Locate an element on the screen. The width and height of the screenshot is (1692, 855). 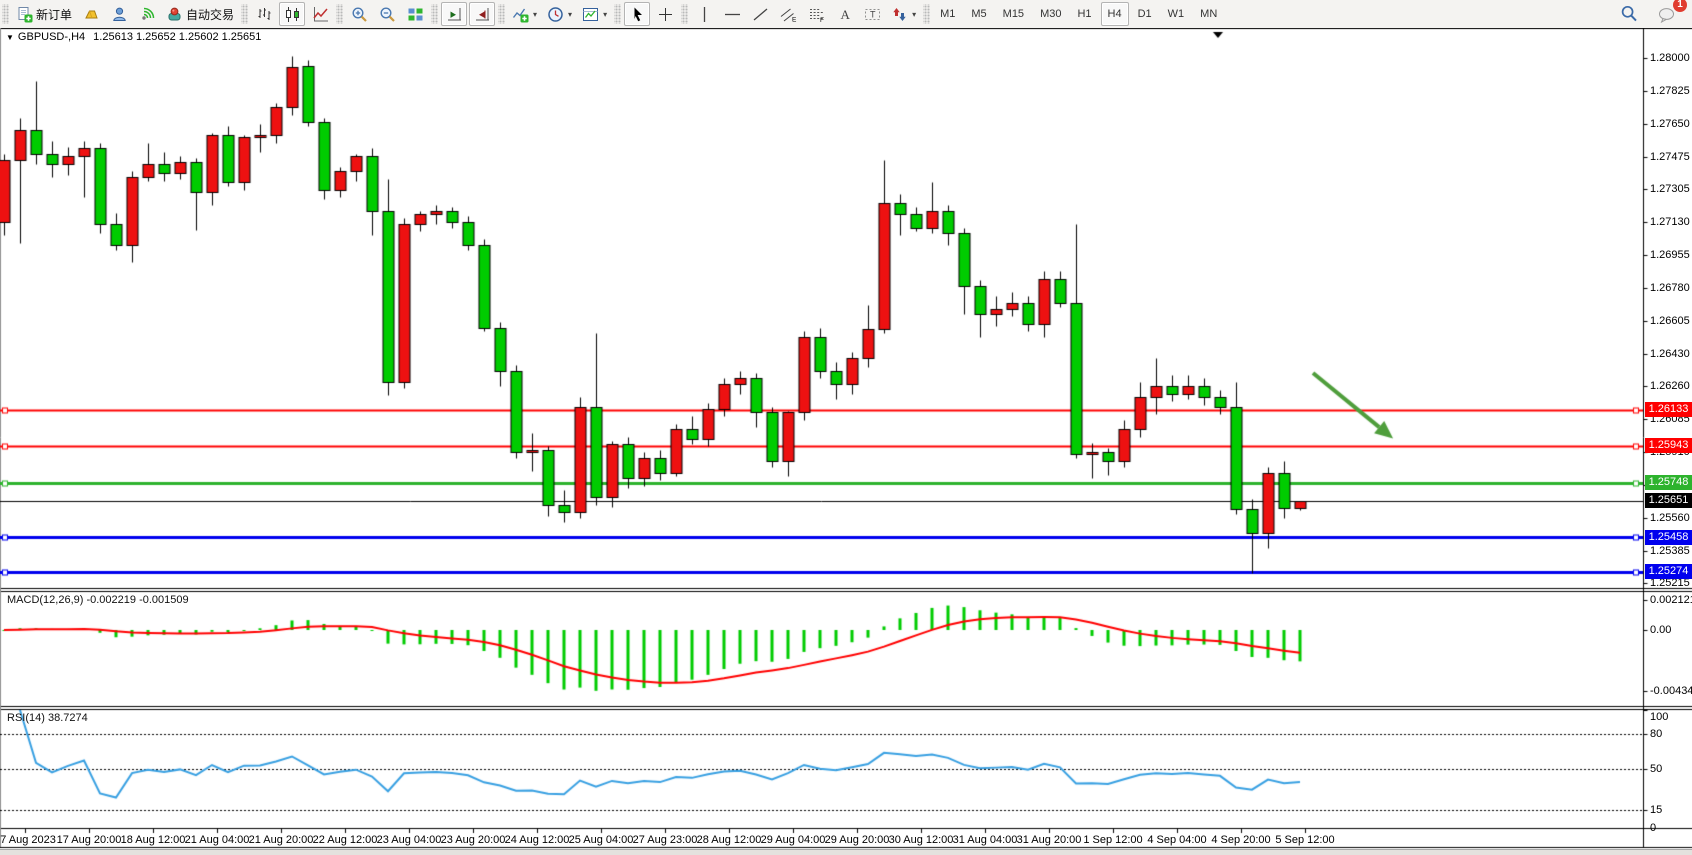
timeframe-m5-button: M5 is located at coordinates (978, 14).